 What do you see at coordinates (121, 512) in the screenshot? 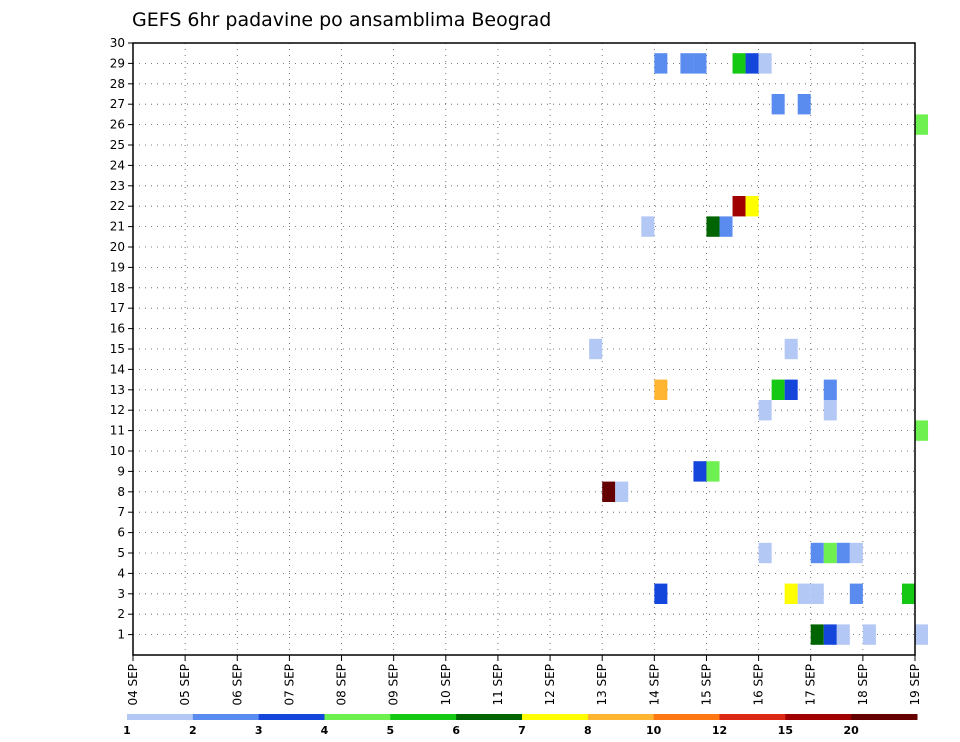
I see `y-tick-label: 7` at bounding box center [121, 512].